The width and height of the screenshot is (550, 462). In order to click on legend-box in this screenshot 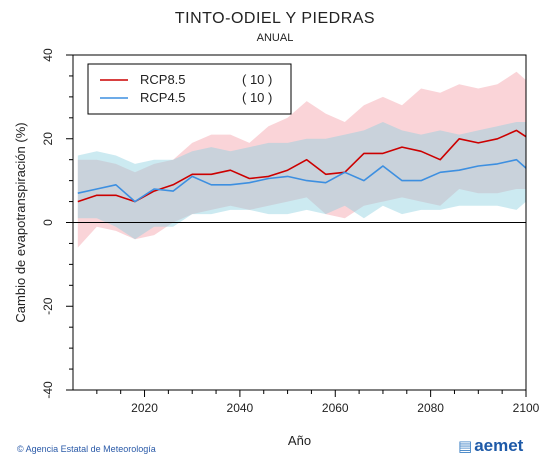, I will do `click(189, 89)`.